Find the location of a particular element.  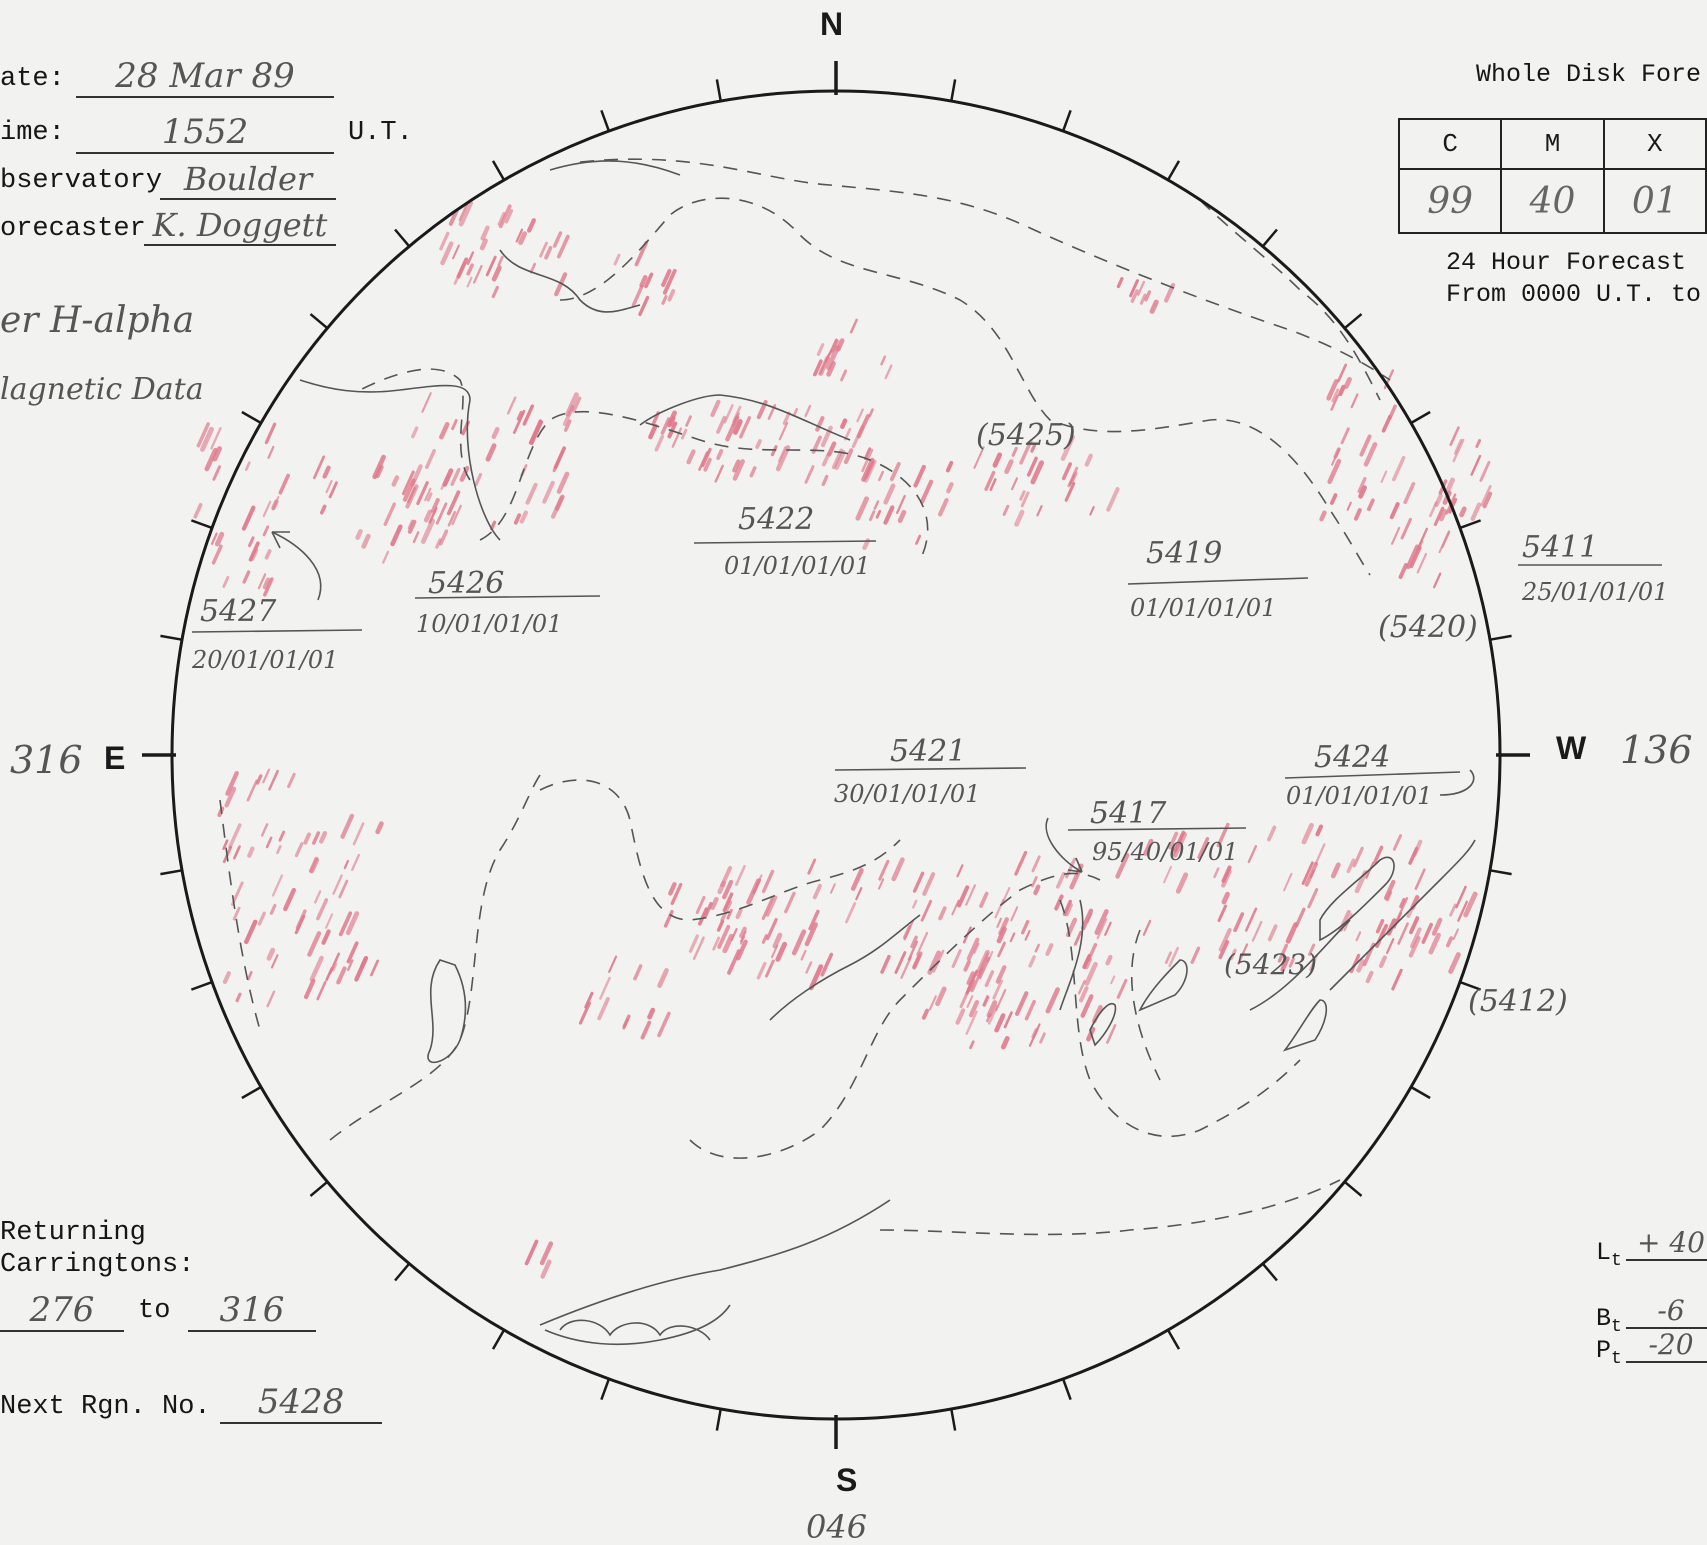

region-code: 20/01/01/01 is located at coordinates (265, 660).